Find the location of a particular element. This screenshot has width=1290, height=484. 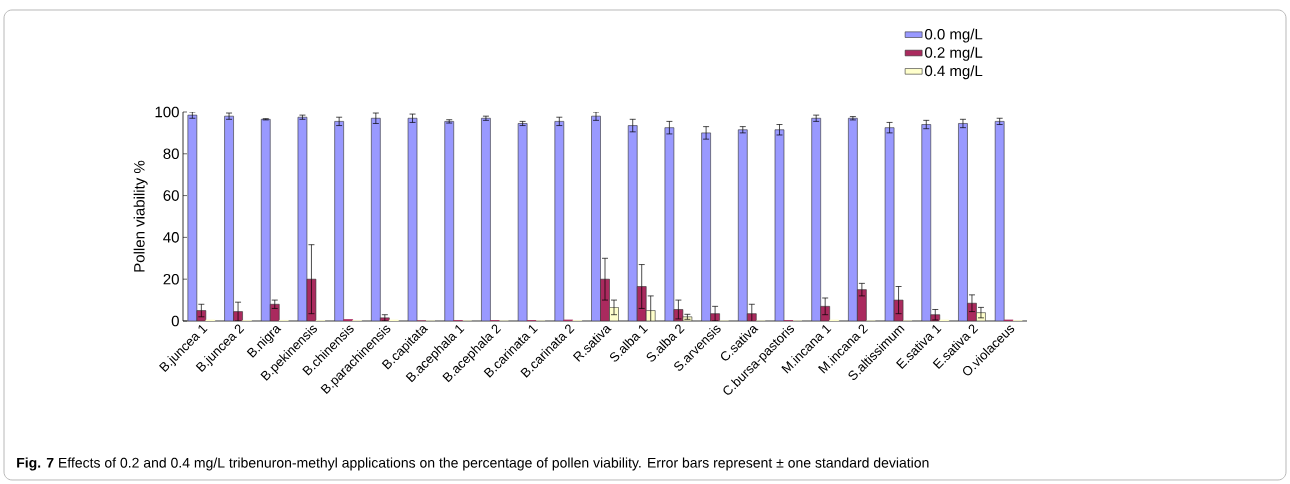

legend-label: 0.4 mg/L is located at coordinates (954, 72).